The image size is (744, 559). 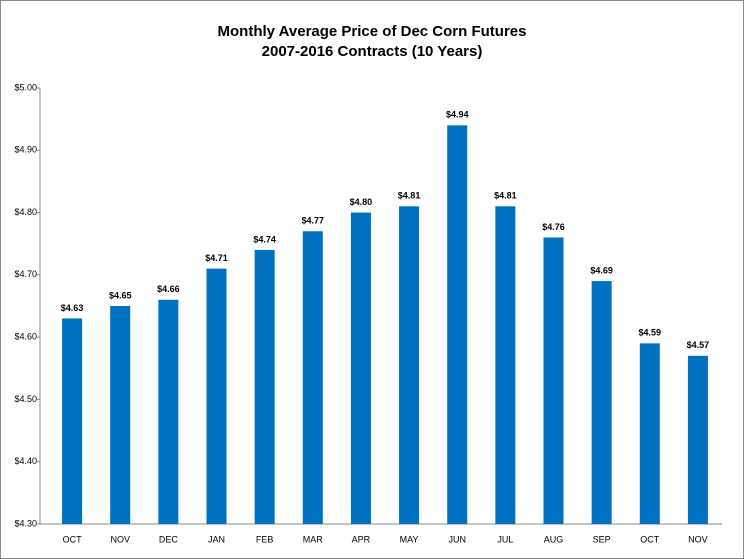 What do you see at coordinates (313, 221) in the screenshot?
I see `value-label: $4.77` at bounding box center [313, 221].